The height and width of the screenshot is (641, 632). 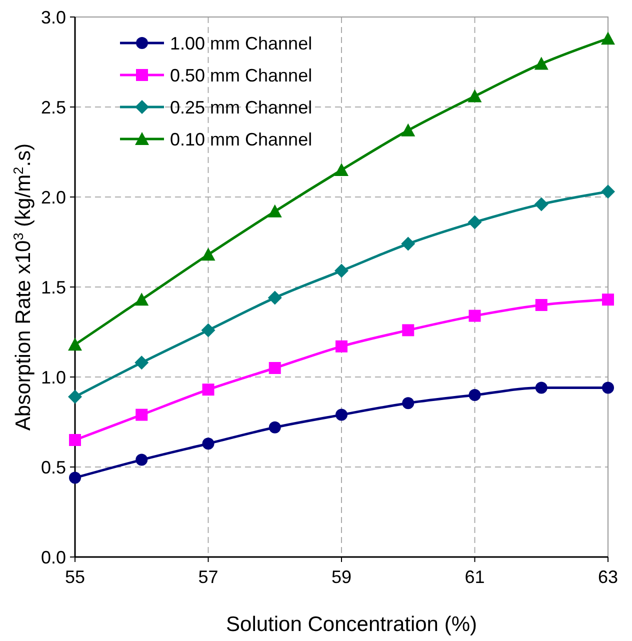 What do you see at coordinates (241, 107) in the screenshot?
I see `legend-label: 0.25 mm Channel` at bounding box center [241, 107].